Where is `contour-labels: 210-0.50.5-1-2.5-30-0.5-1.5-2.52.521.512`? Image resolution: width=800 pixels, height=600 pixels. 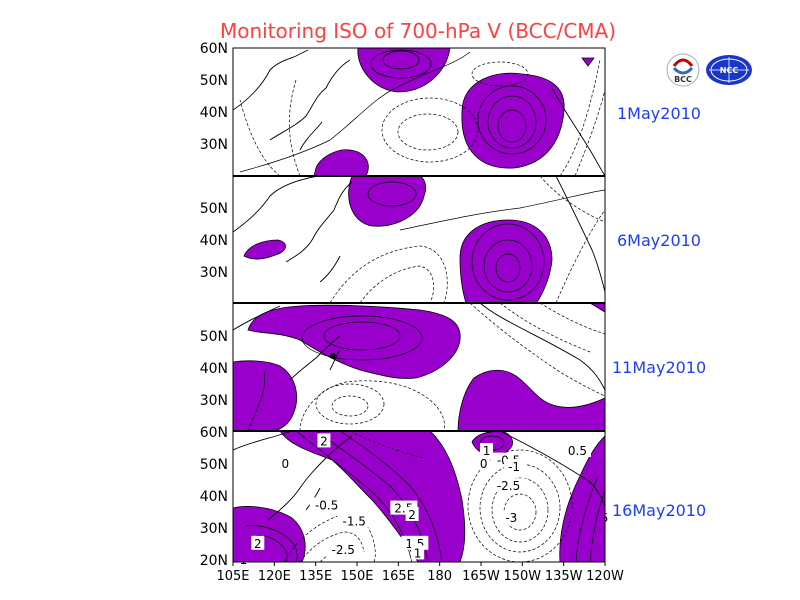 contour-labels: 210-0.50.5-1-2.5-30-0.5-1.5-2.52.521.512 is located at coordinates (421, 496).